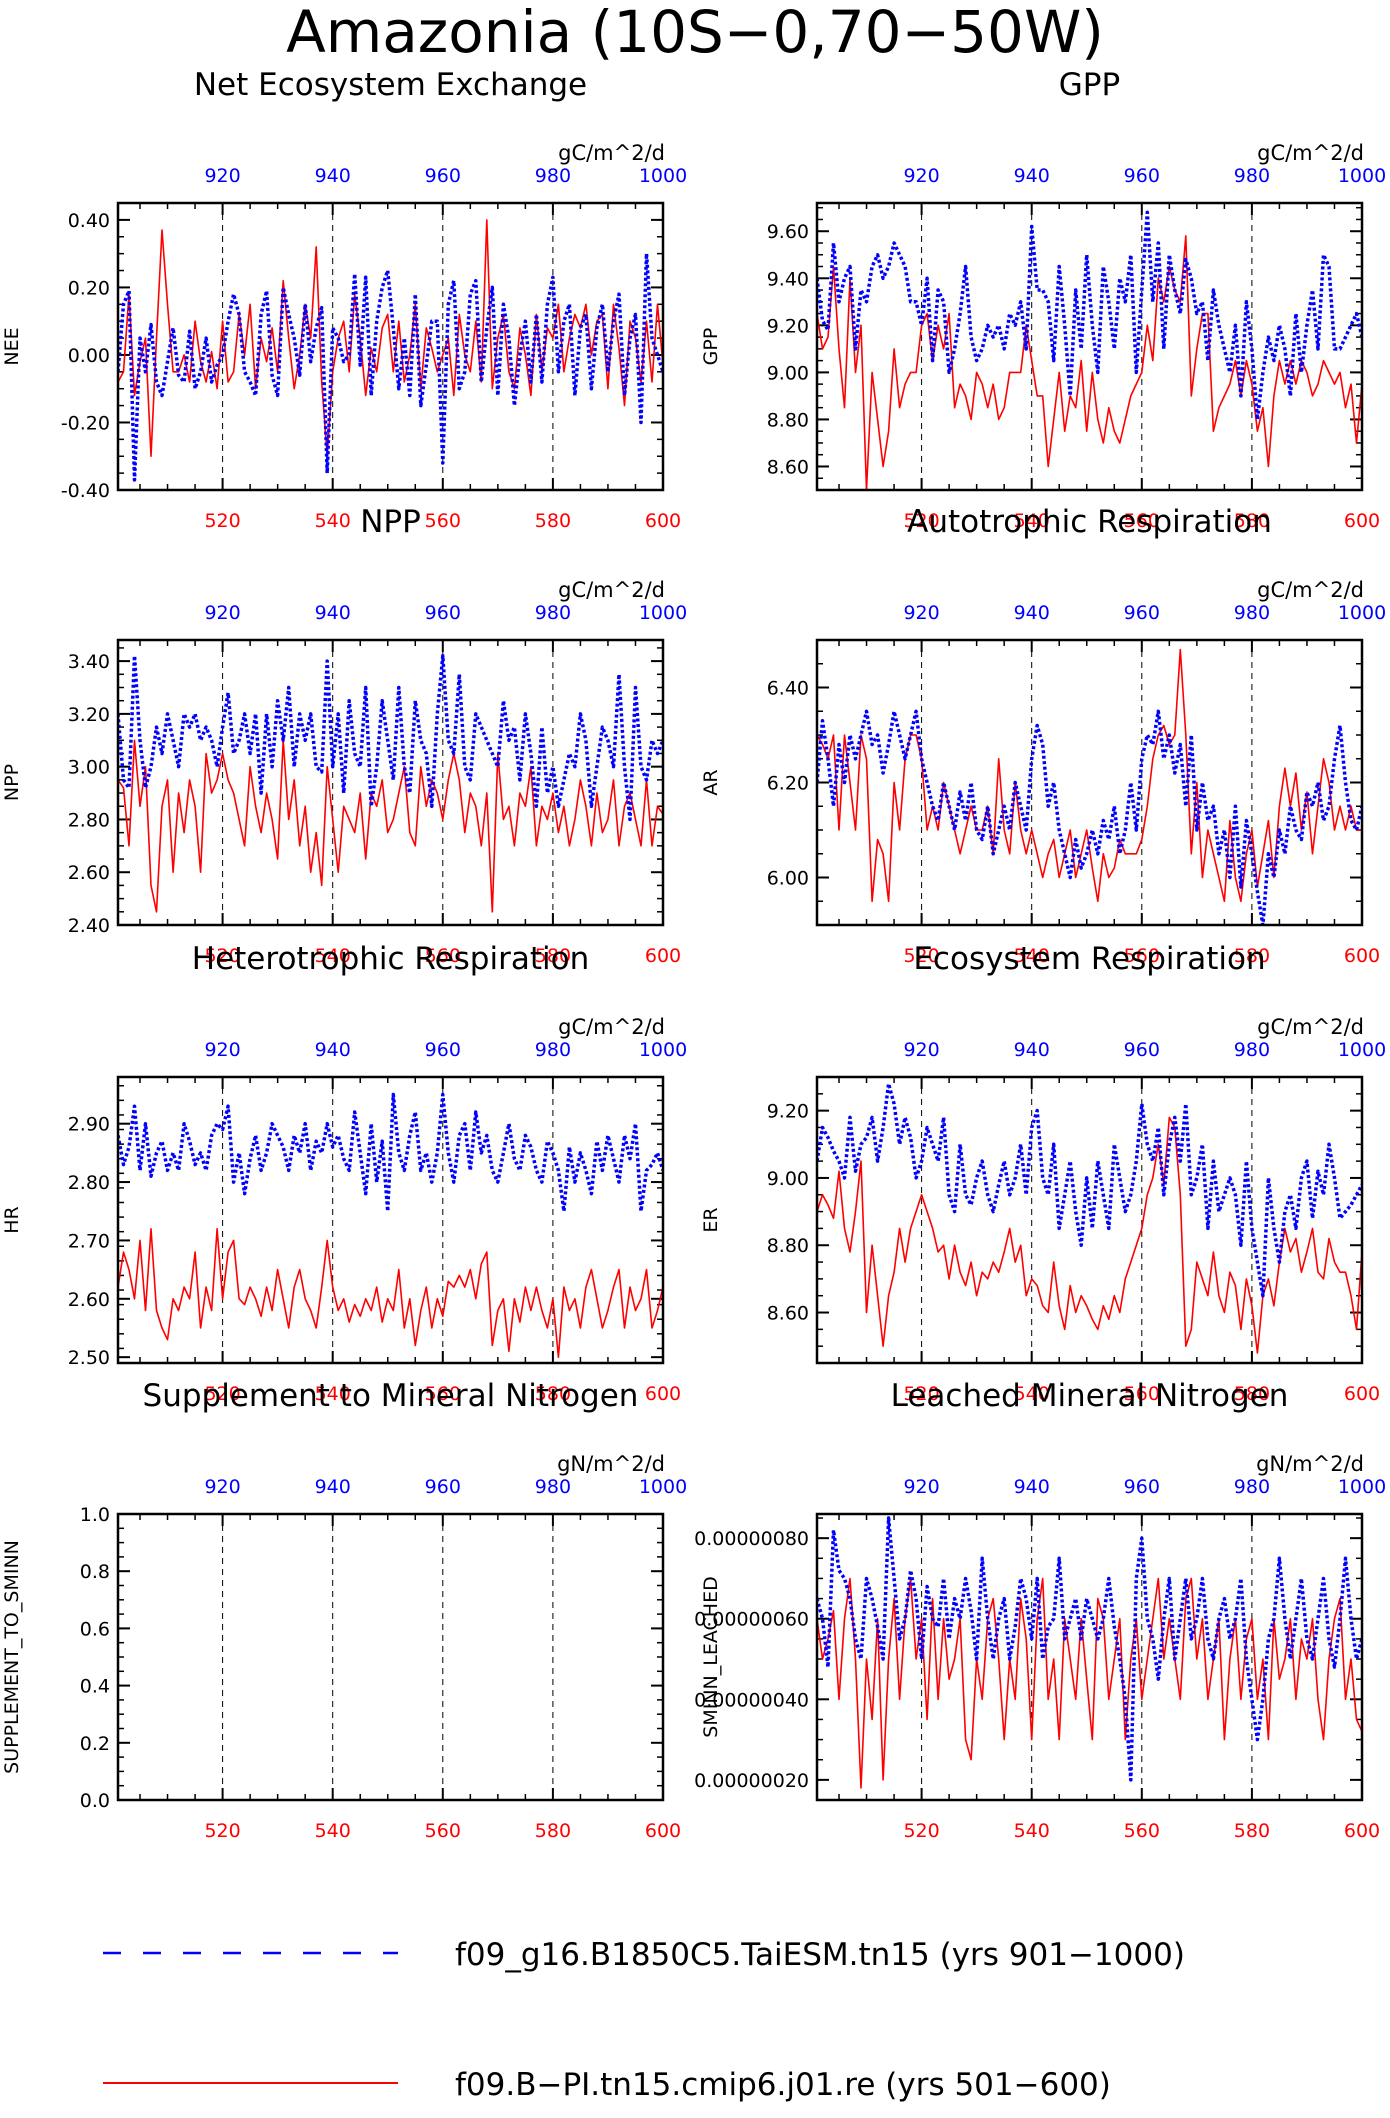 This screenshot has height=2118, width=1390. I want to click on y-tick-label: 9.40, so click(788, 279).